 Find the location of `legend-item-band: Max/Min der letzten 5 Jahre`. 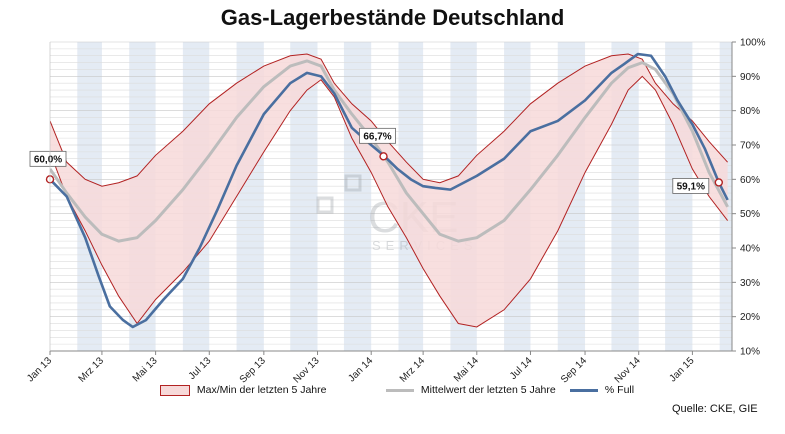

legend-item-band: Max/Min der letzten 5 Jahre is located at coordinates (243, 390).